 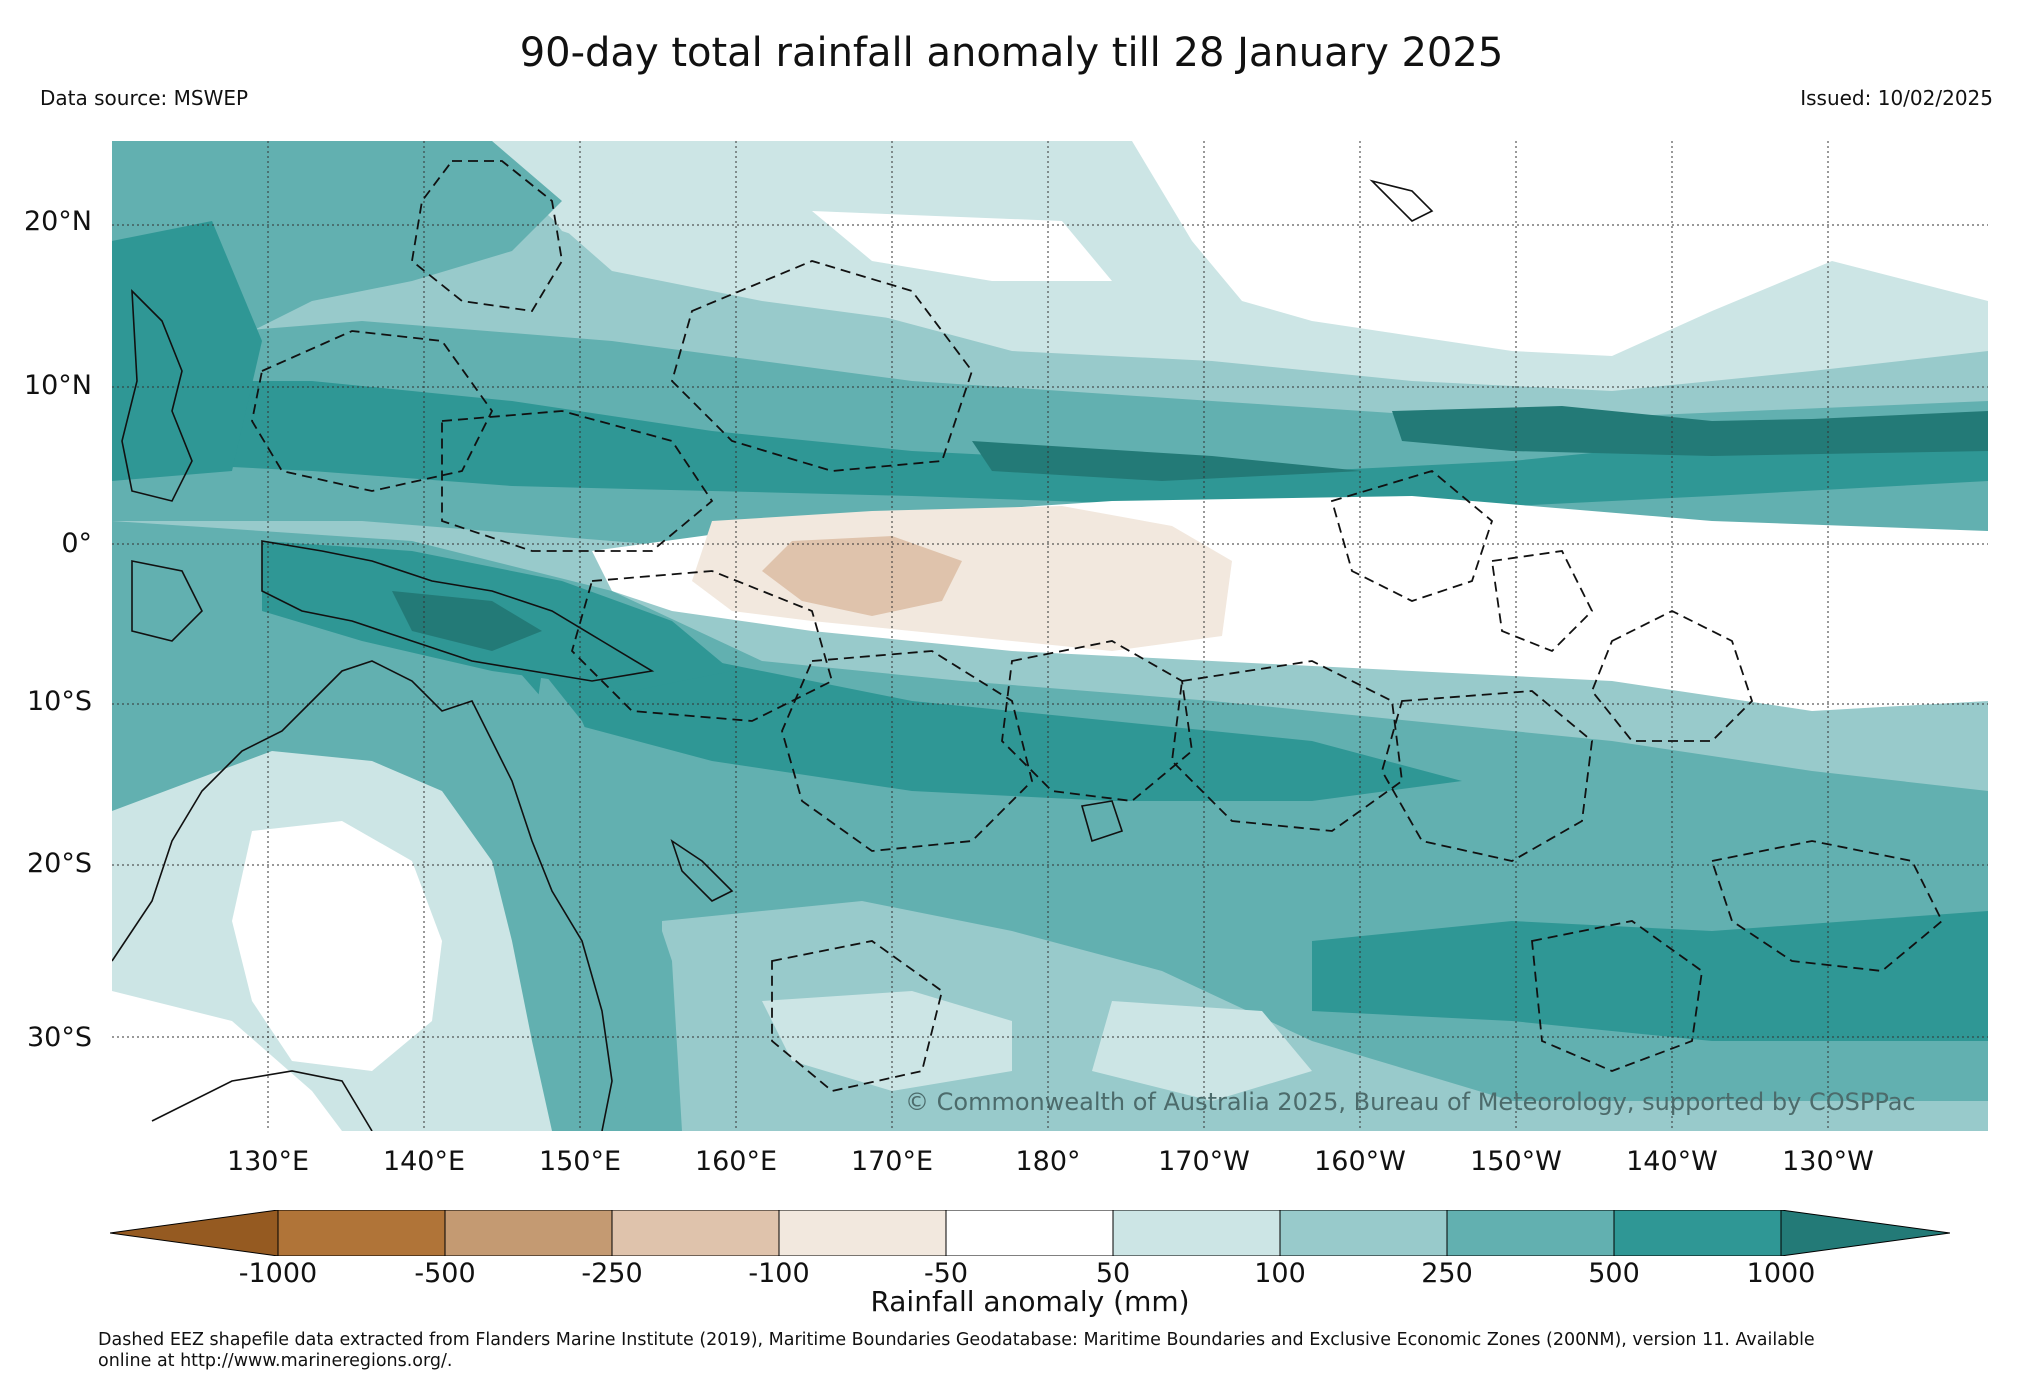 I want to click on colorbar, so click(x=1030, y=1233).